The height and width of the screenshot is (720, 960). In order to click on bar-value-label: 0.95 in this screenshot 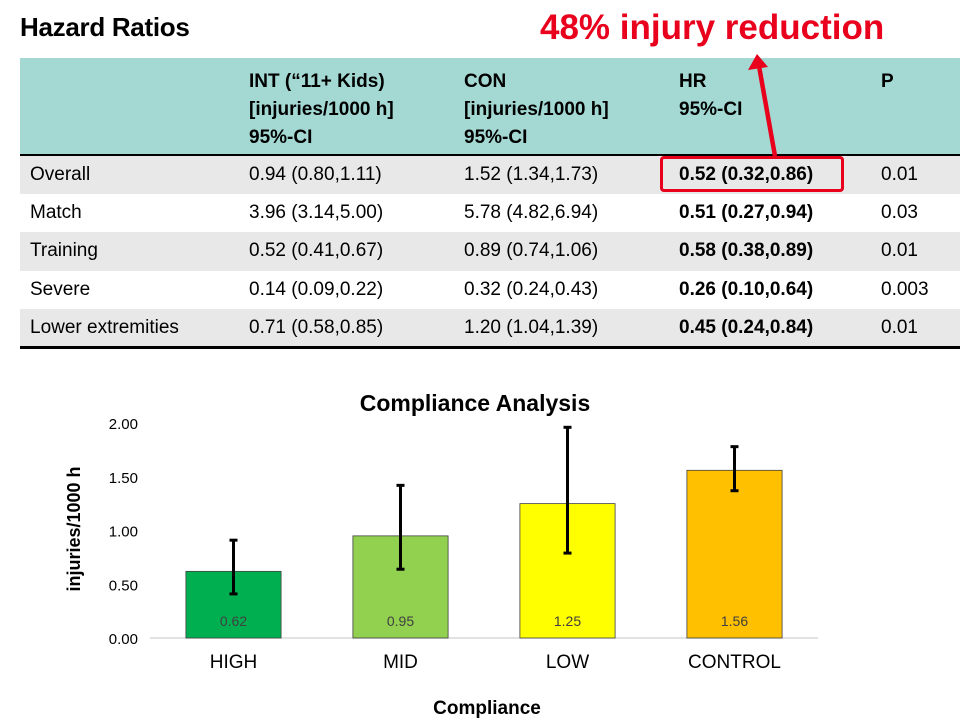, I will do `click(400, 621)`.